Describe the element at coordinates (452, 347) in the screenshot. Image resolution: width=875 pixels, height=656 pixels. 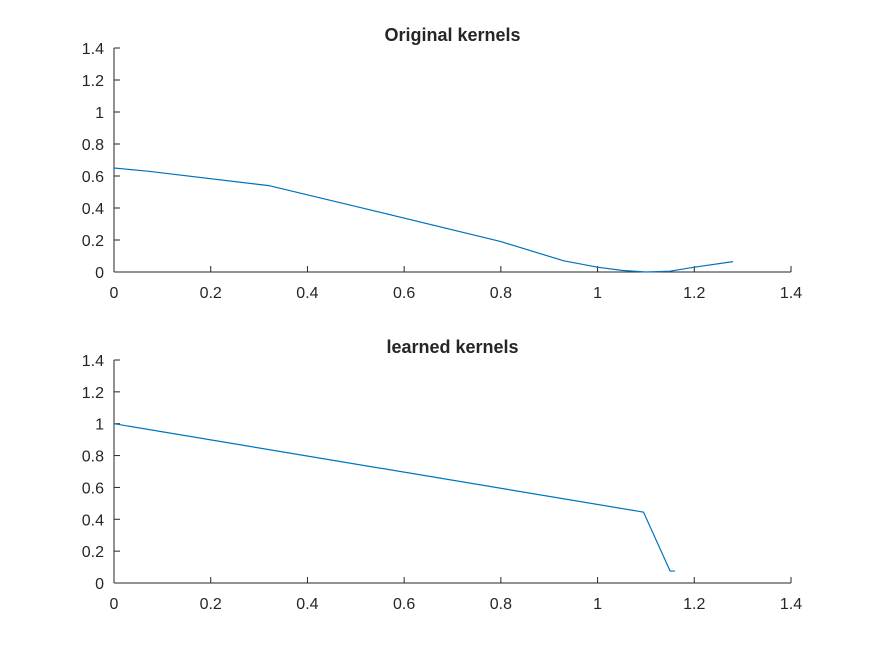
I see `chart-title: learned kernels` at that location.